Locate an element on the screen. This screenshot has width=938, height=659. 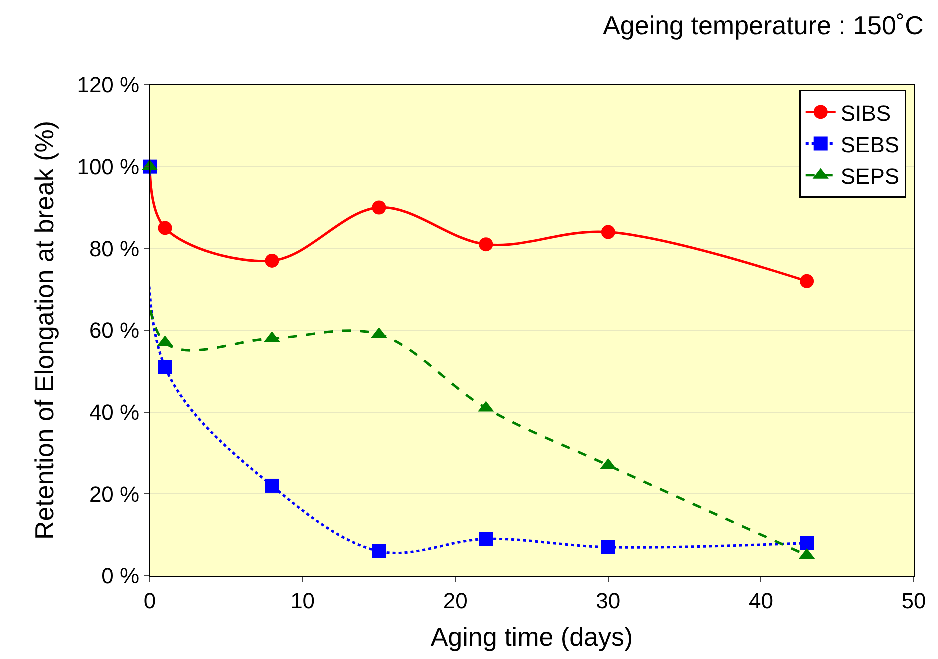
y-tick-label: 100 % is located at coordinates (108, 167).